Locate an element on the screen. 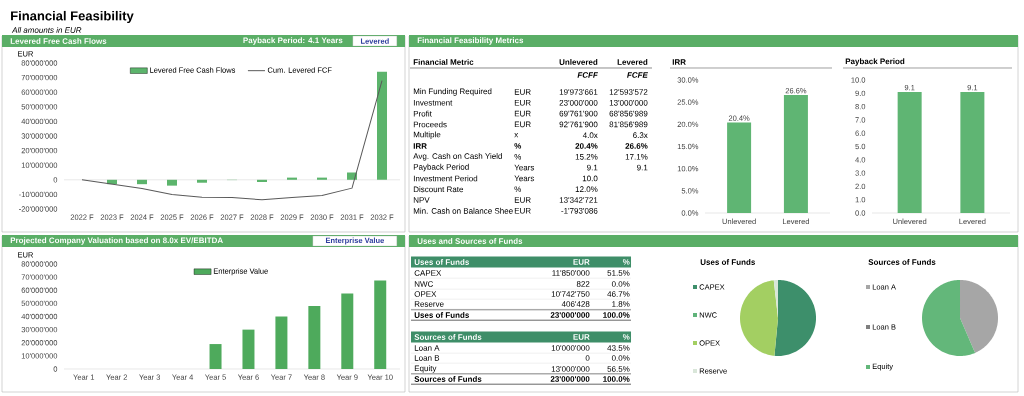 This screenshot has height=396, width=1024. text: 56.5% is located at coordinates (618, 369).